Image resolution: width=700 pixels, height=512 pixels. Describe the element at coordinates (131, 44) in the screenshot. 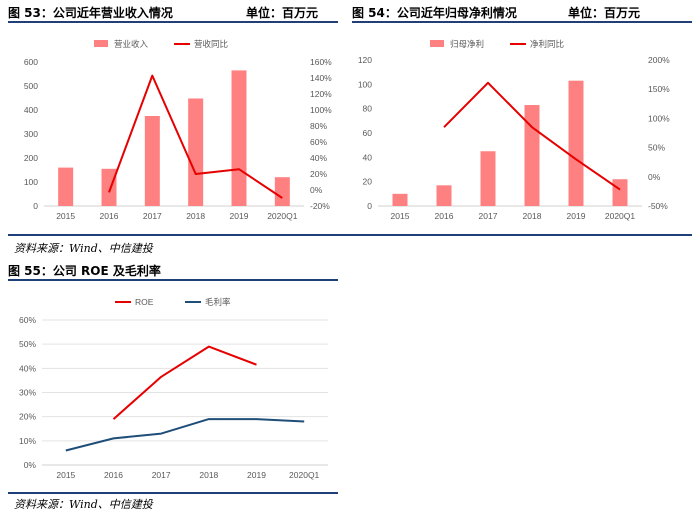

I see `legend-label: 营业收入` at that location.